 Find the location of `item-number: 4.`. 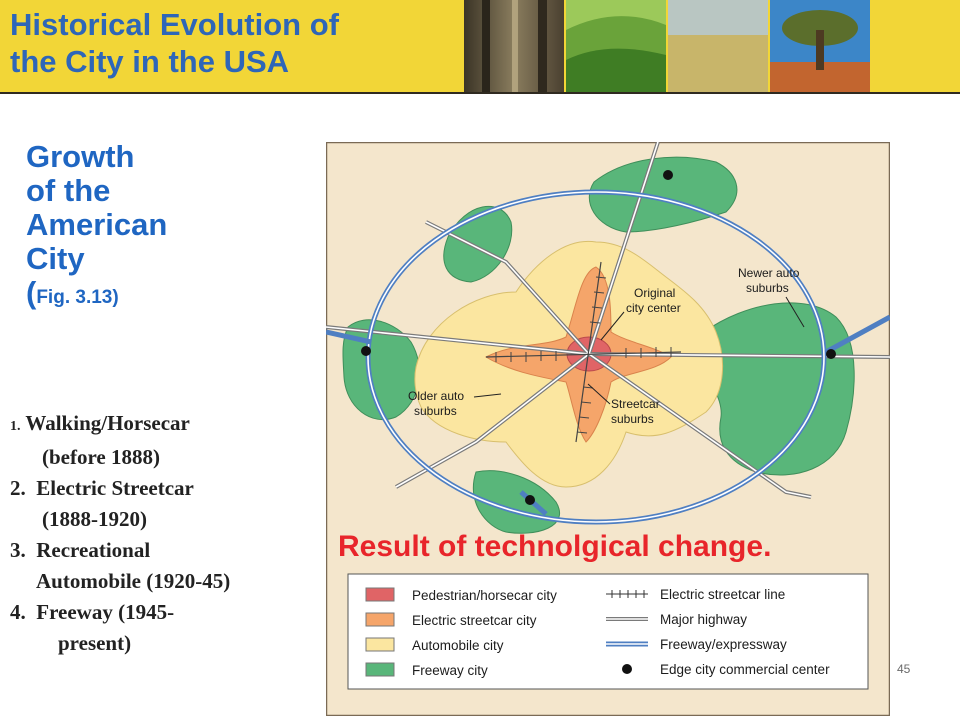

item-number: 4. is located at coordinates (18, 612).